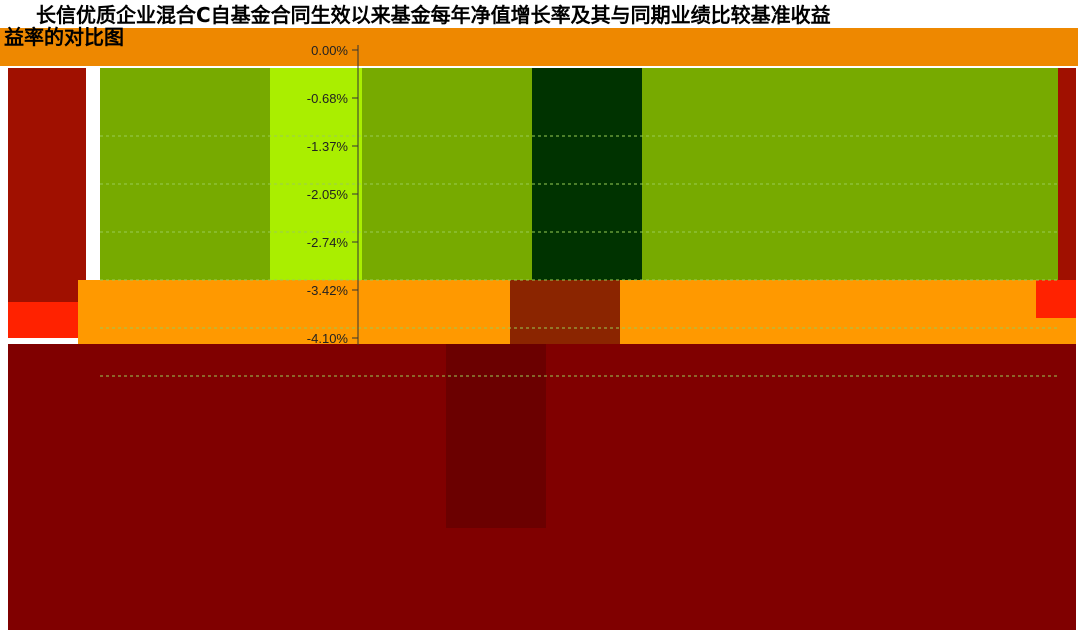 This screenshot has height=630, width=1078. What do you see at coordinates (565, 312) in the screenshot?
I see `lower-dark-block` at bounding box center [565, 312].